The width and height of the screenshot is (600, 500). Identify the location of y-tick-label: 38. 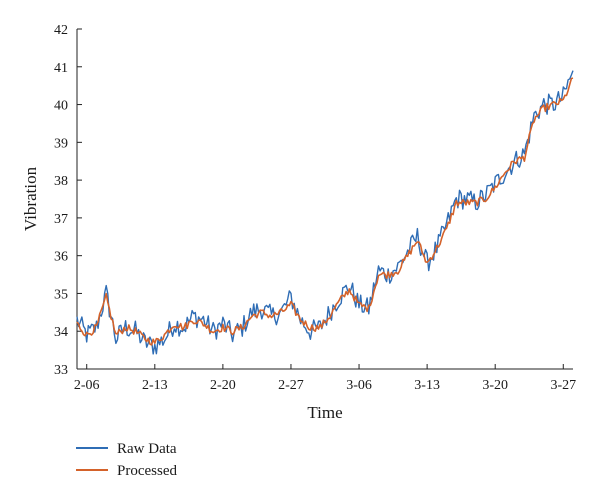
(61, 181).